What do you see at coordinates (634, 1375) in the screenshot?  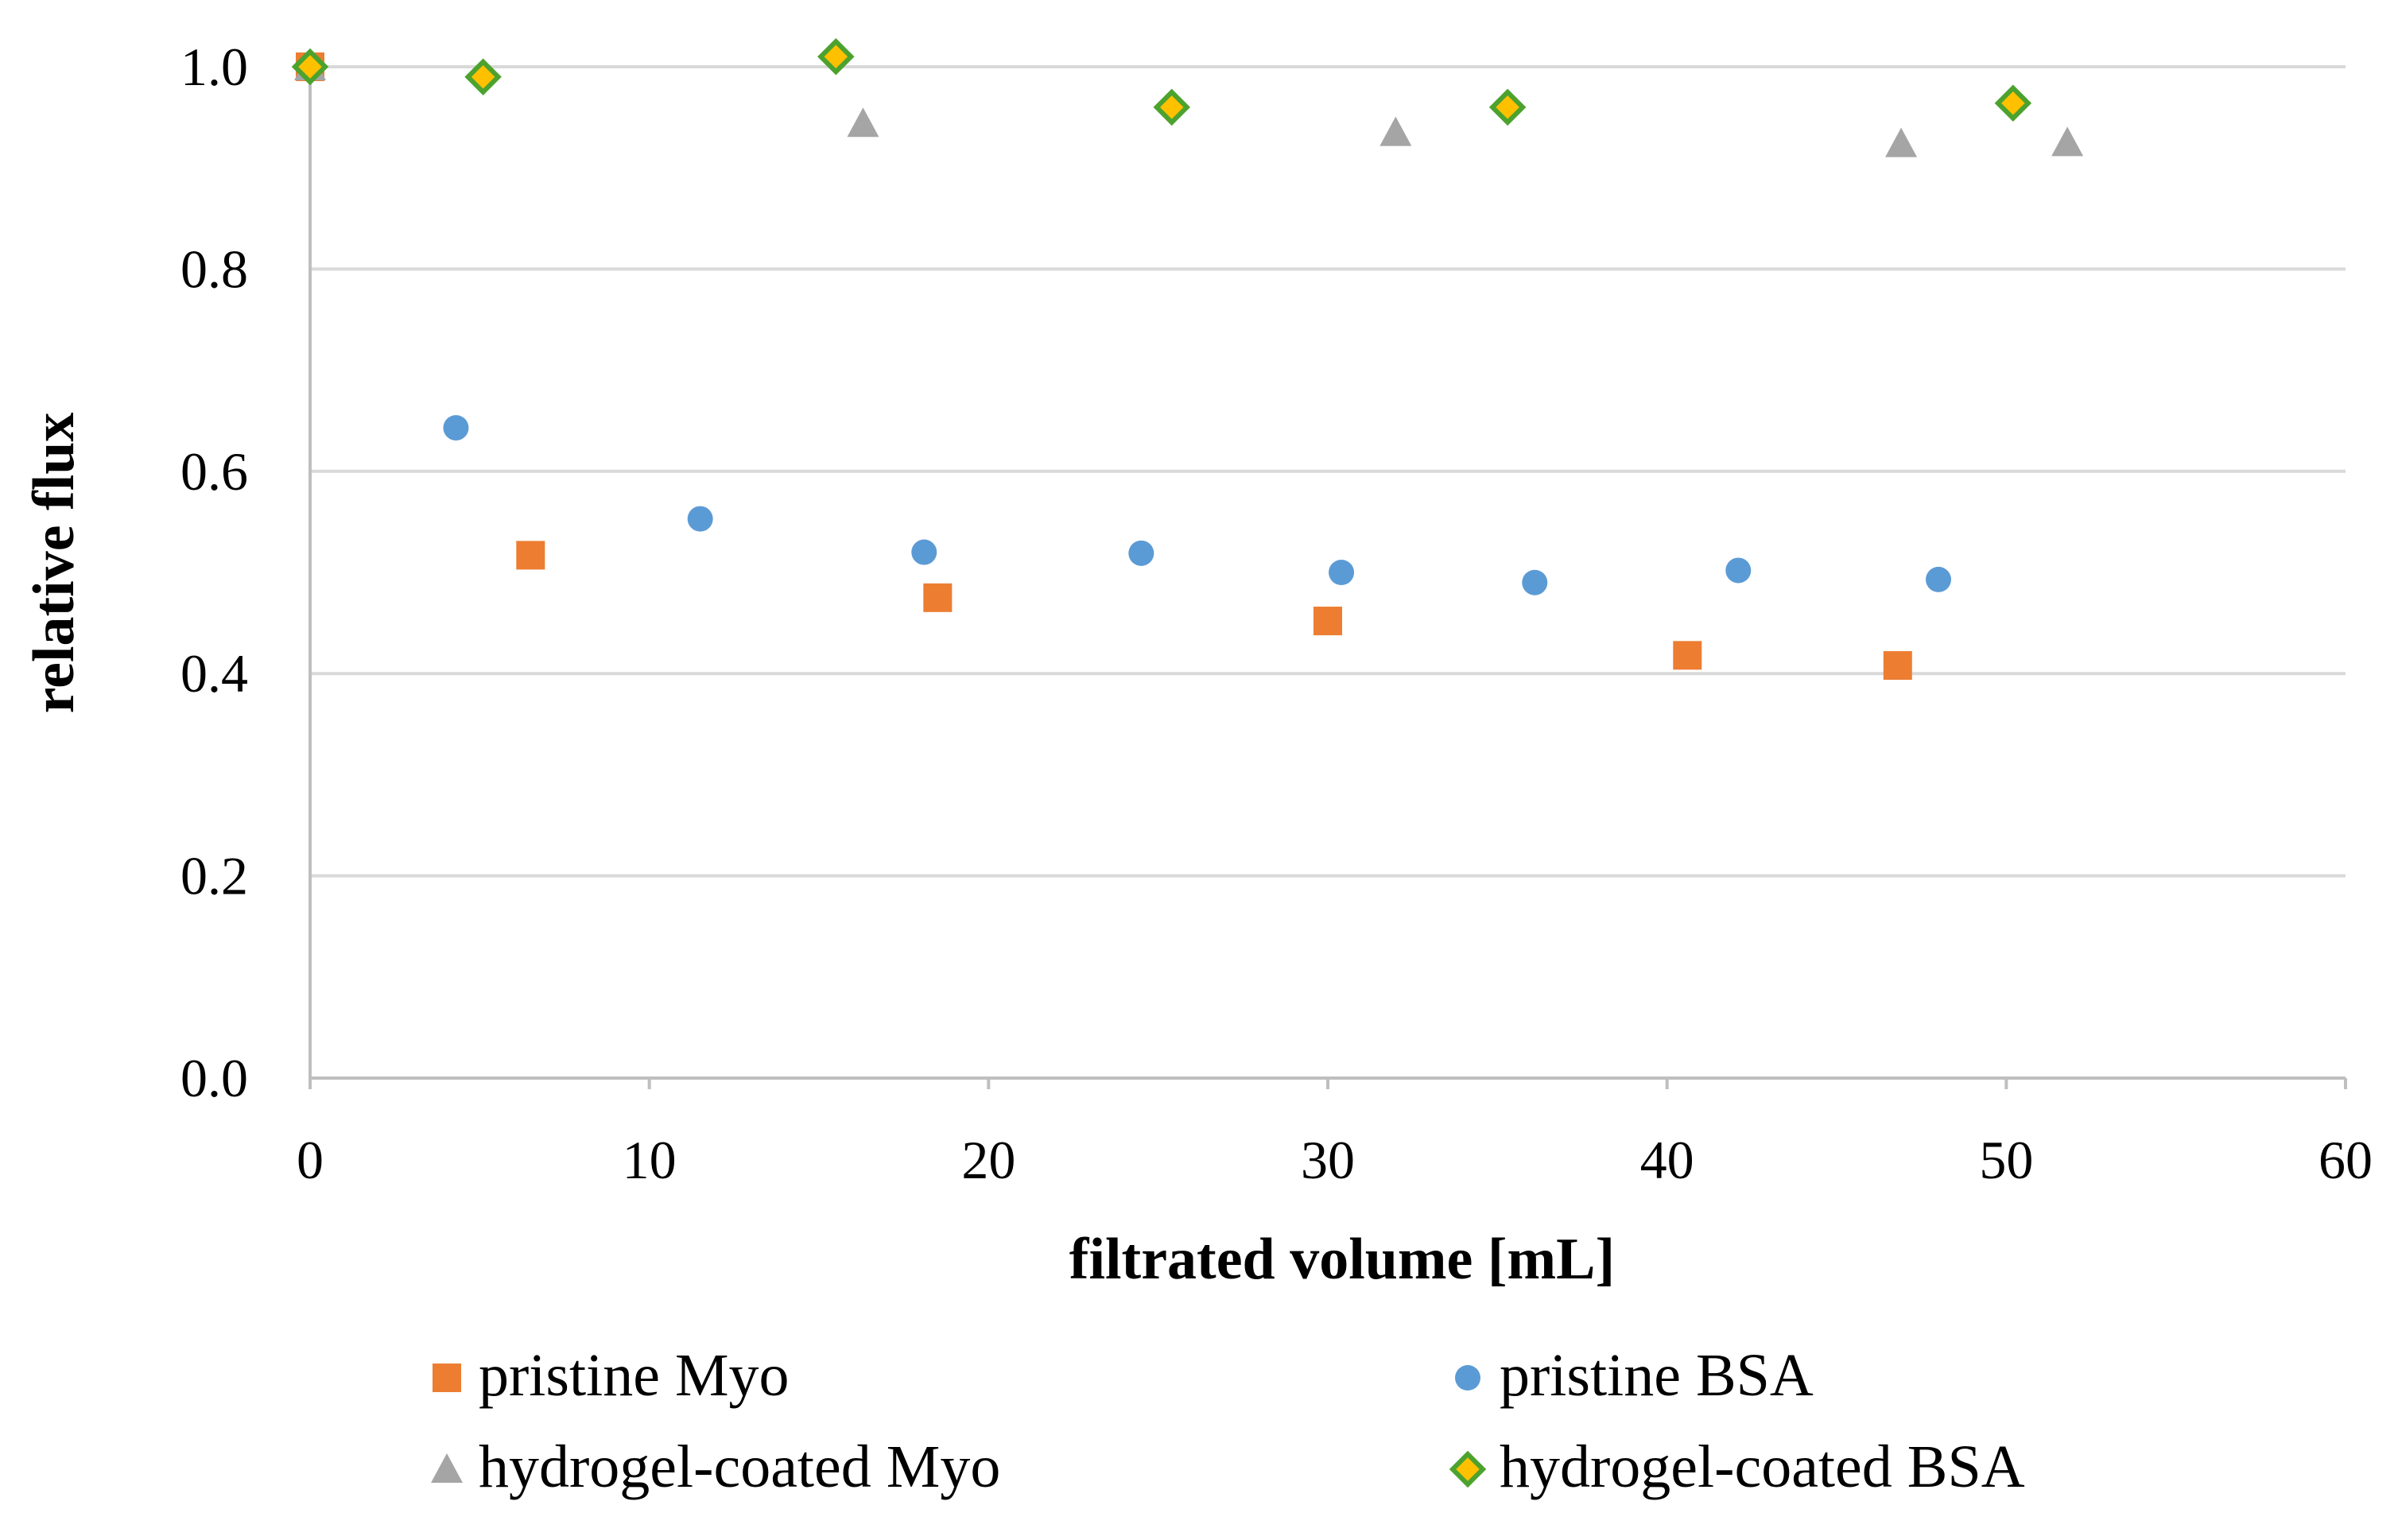 I see `legend-label: pristine Myo` at bounding box center [634, 1375].